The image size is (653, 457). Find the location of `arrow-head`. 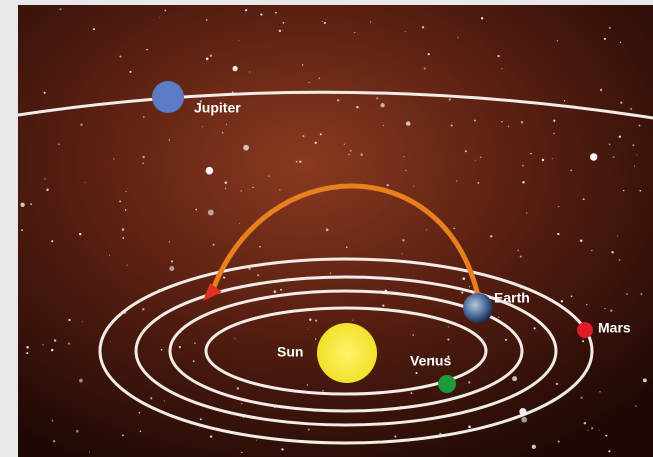

arrow-head is located at coordinates (212, 292).